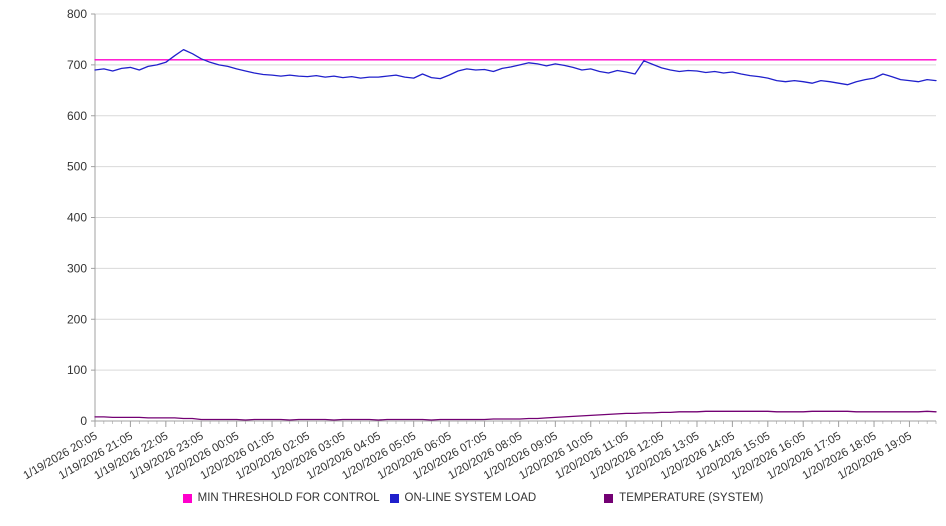 The width and height of the screenshot is (946, 526). I want to click on legend-item-system-load: ON-LINE SYSTEM LOAD, so click(463, 498).